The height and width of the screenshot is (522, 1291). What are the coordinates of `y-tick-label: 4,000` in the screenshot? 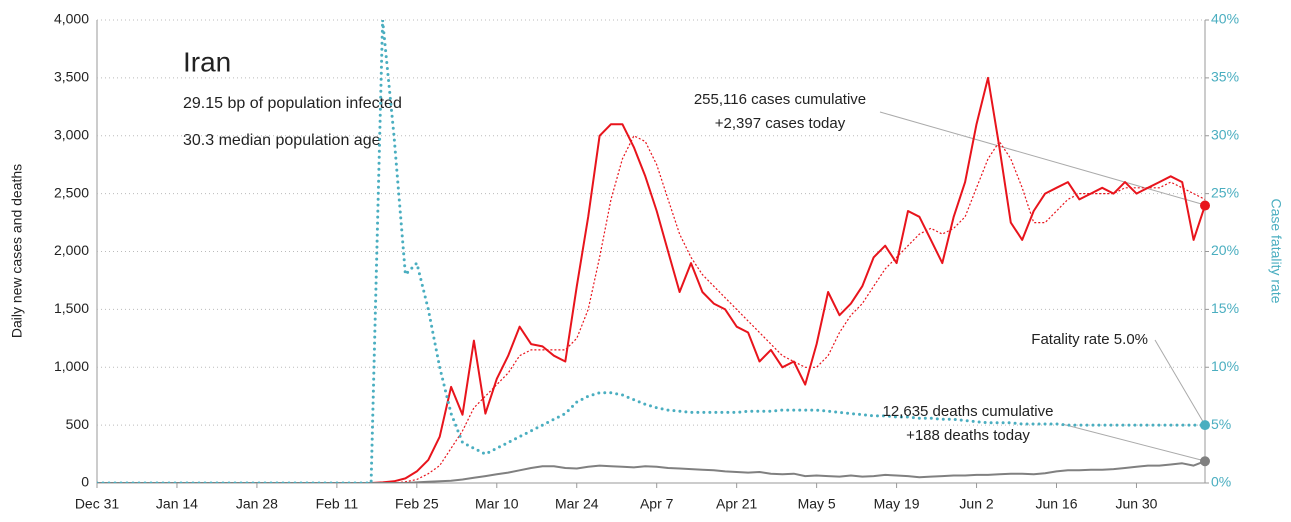 It's located at (71, 19).